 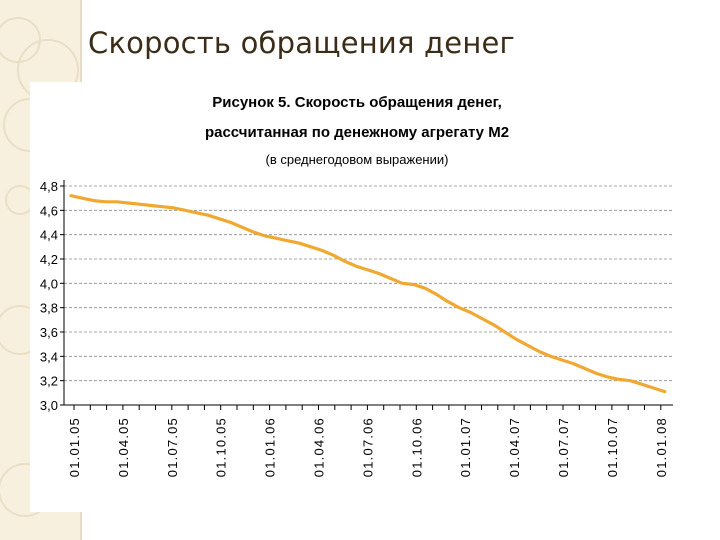 I want to click on chart-subtitle: (в среднегодовом выражении), so click(x=357, y=159).